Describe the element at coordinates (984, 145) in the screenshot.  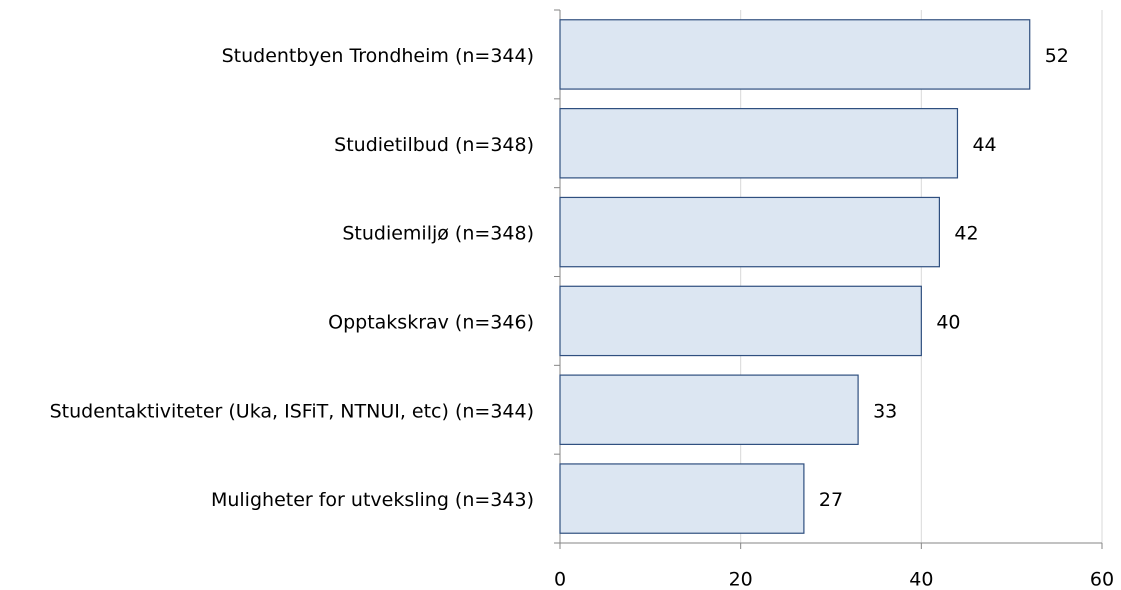
I see `value-label: 44` at that location.